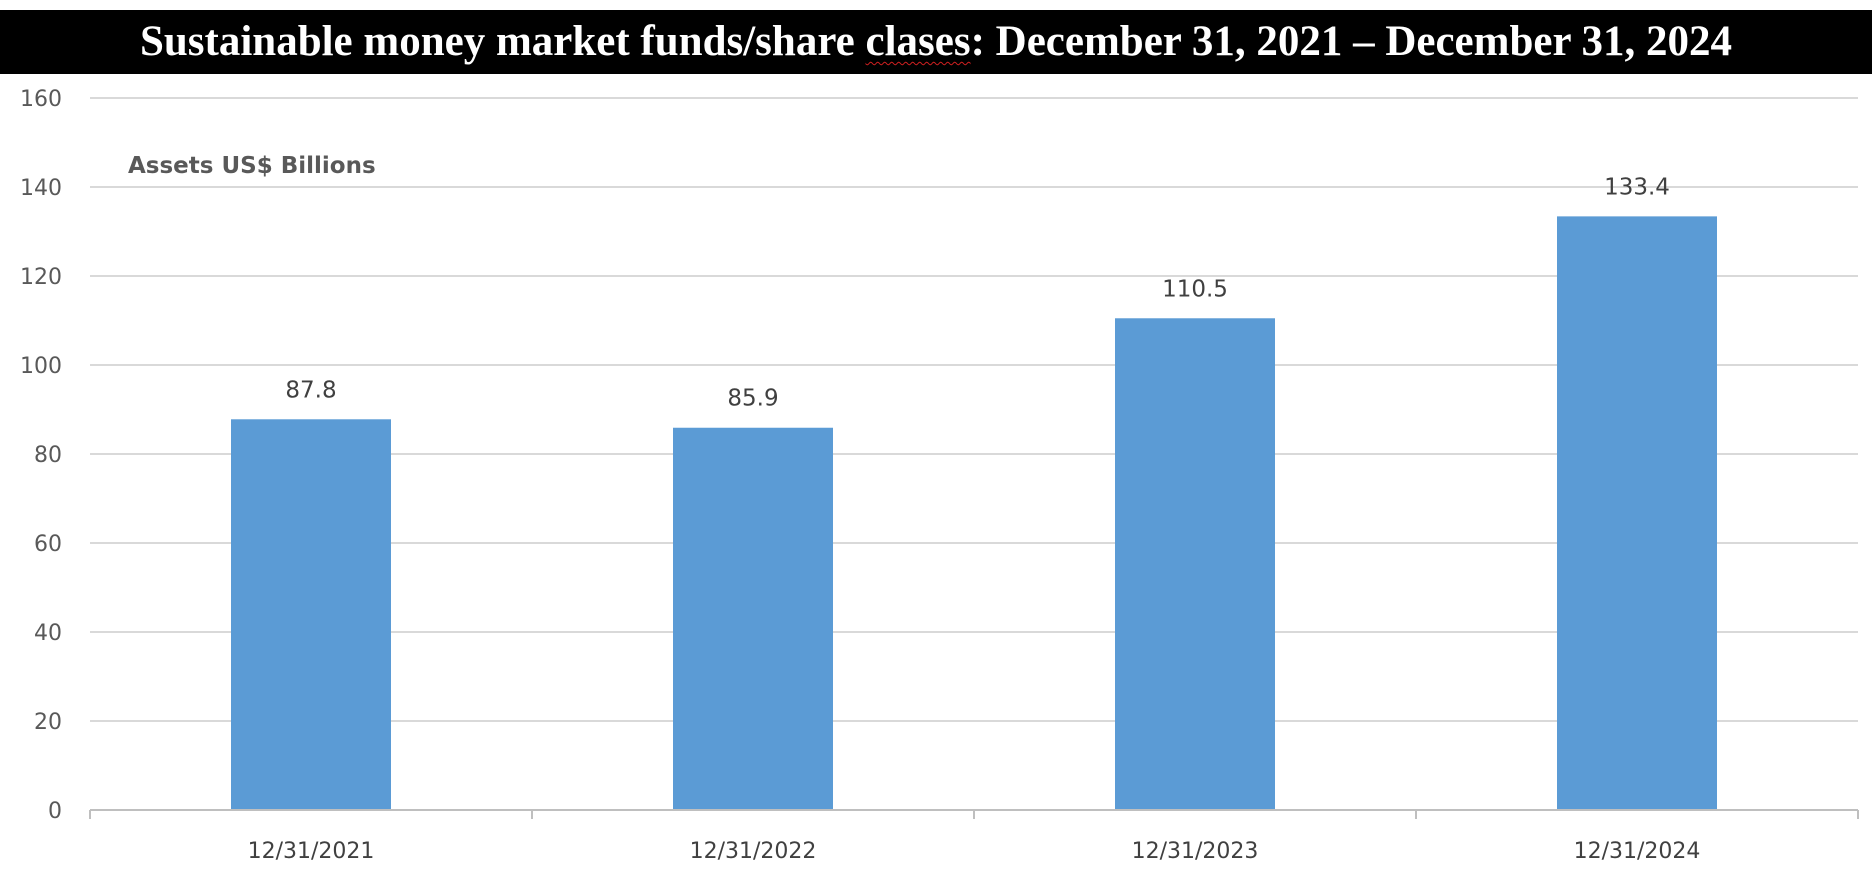  Describe the element at coordinates (1351, 41) in the screenshot. I see `chart-title-part-3: : December 31, 2021 – December 31, 2024` at that location.